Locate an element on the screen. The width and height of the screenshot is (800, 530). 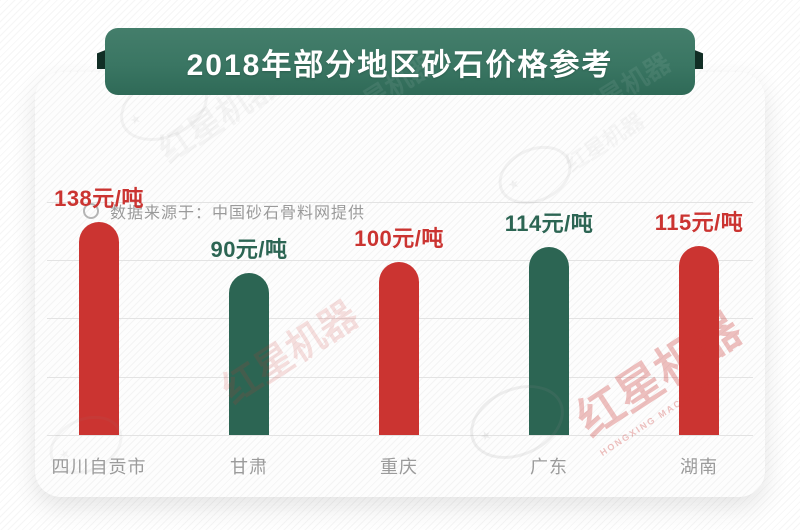
bar-column: 100元/吨 is located at coordinates (399, 328).